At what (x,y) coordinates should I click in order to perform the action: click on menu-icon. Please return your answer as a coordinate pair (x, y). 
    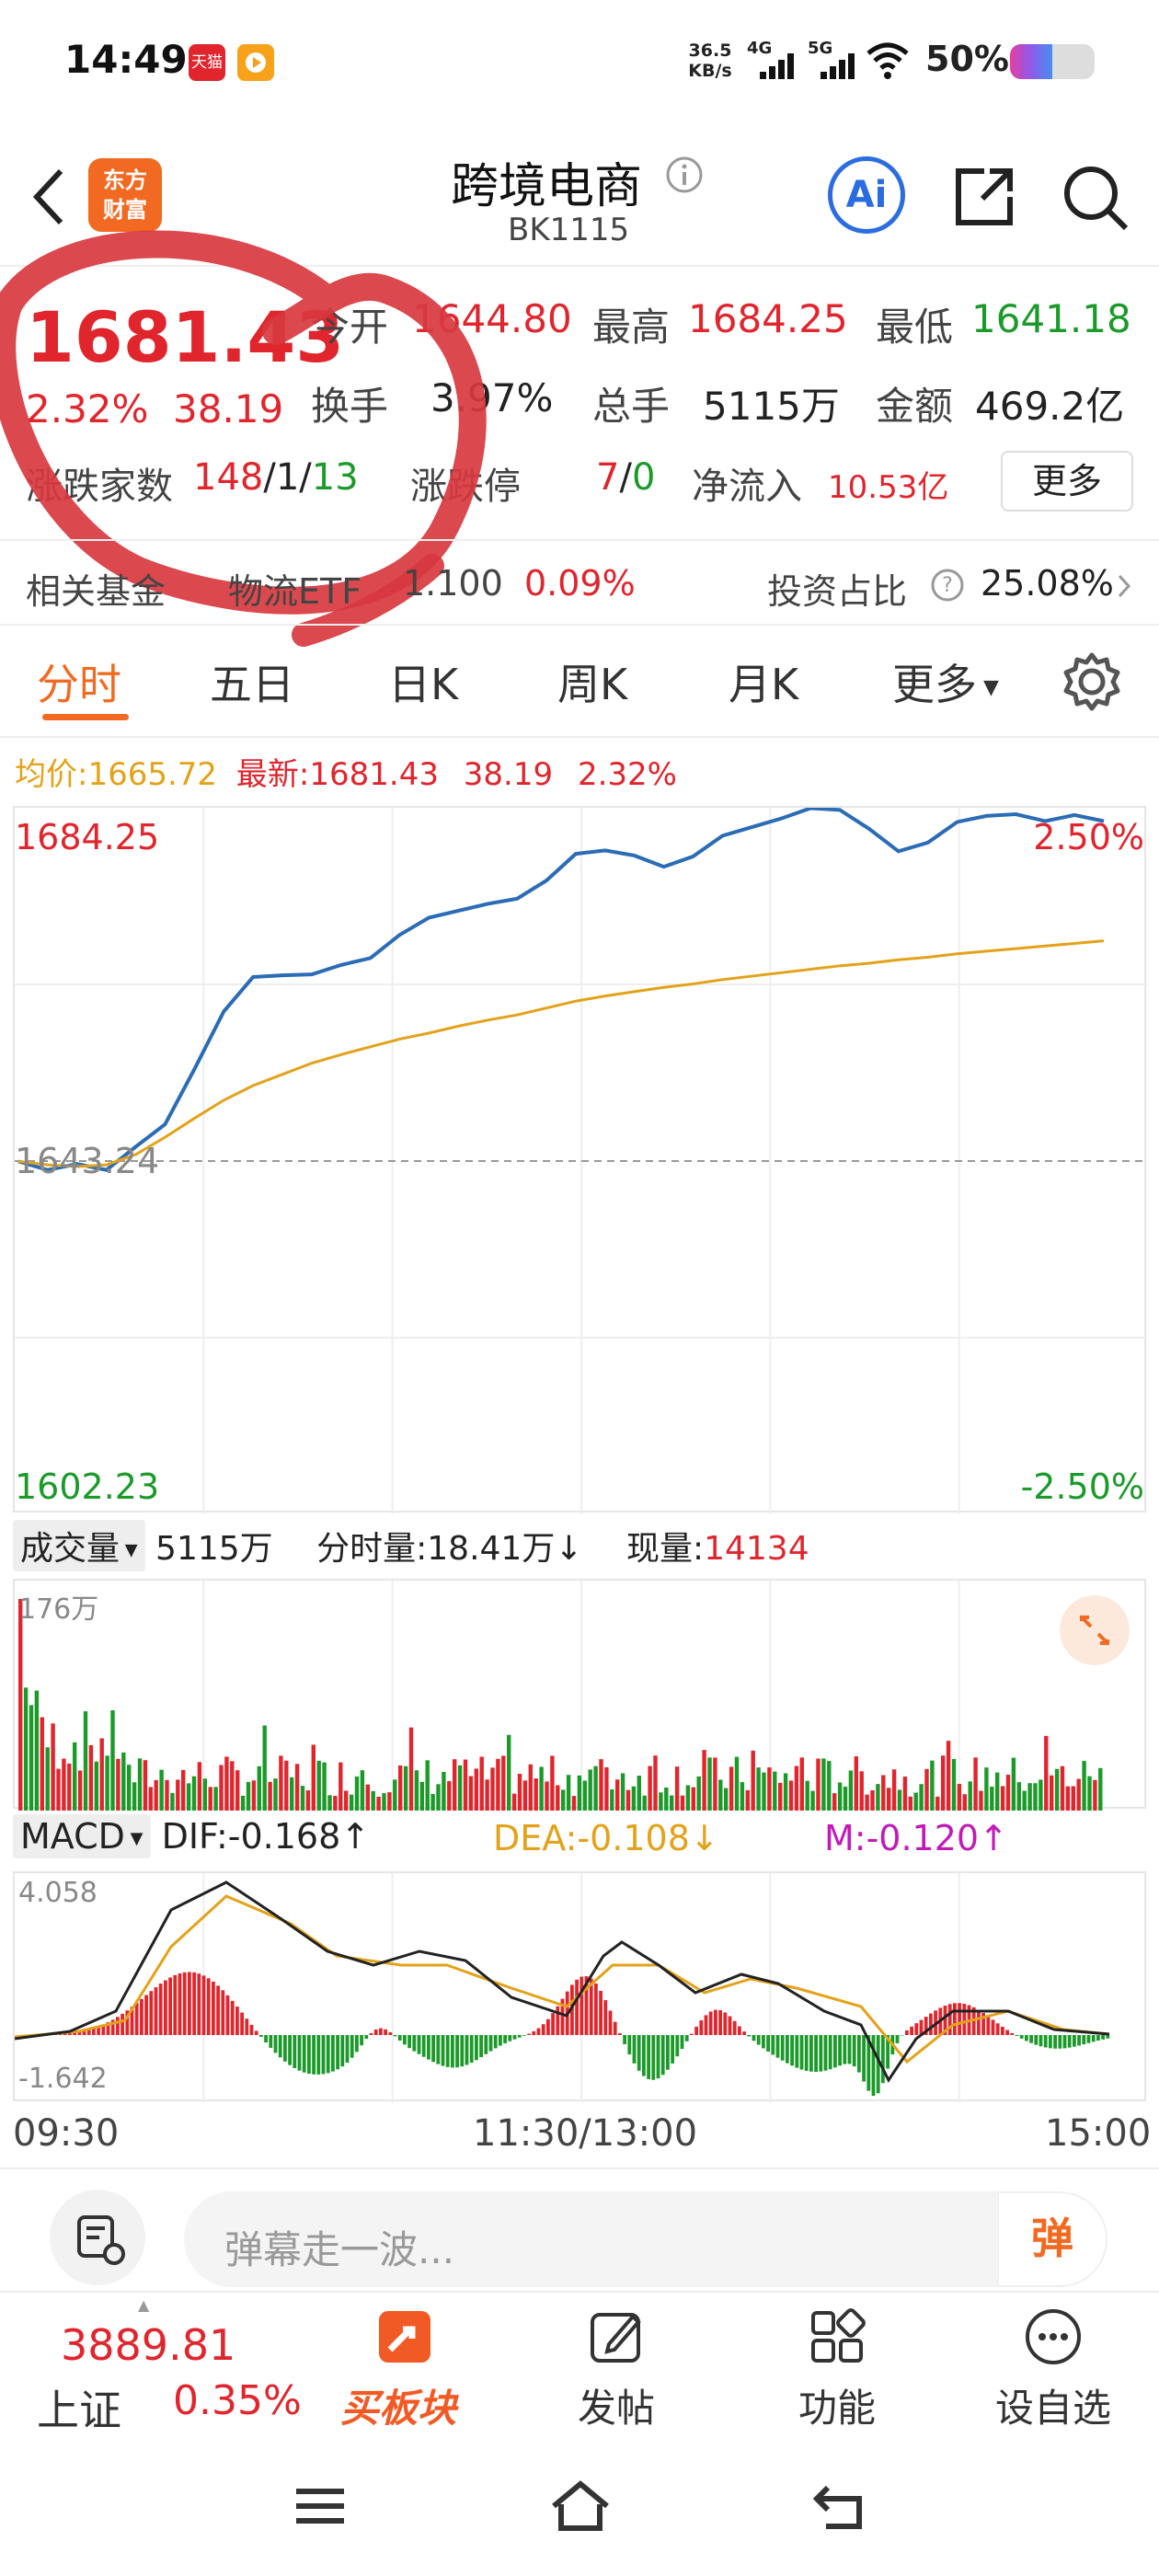
    Looking at the image, I should click on (320, 2507).